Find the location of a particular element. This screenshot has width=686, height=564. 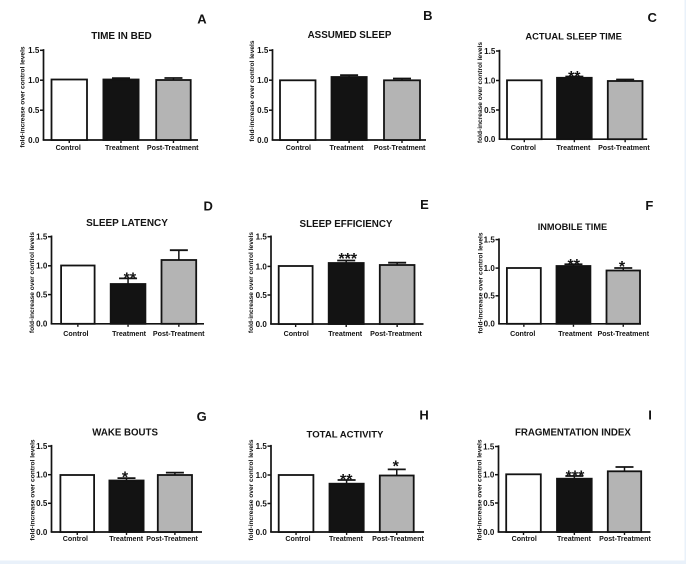

svg-text: FRAGMENTATION INDEX is located at coordinates (573, 433).